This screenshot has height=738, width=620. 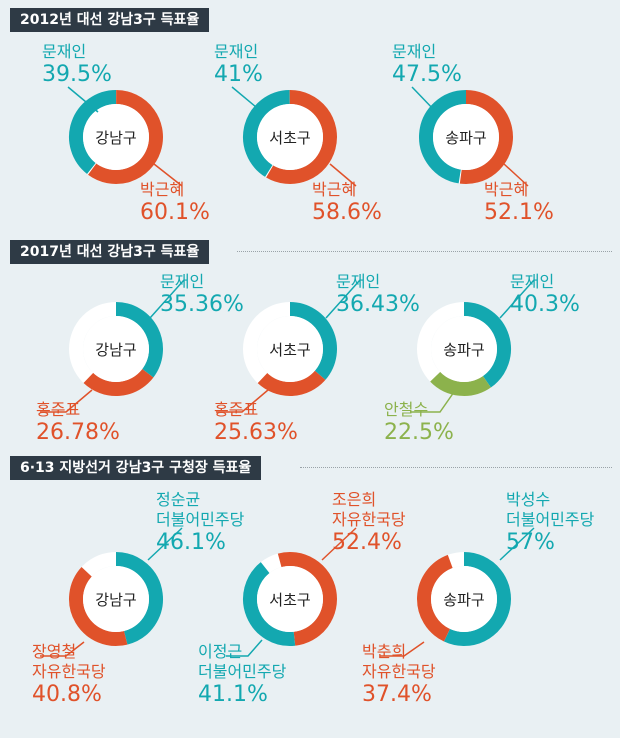 I want to click on label-gangnam-jung-2018: 정순균 더불어민주당 46.1%, so click(x=200, y=522).